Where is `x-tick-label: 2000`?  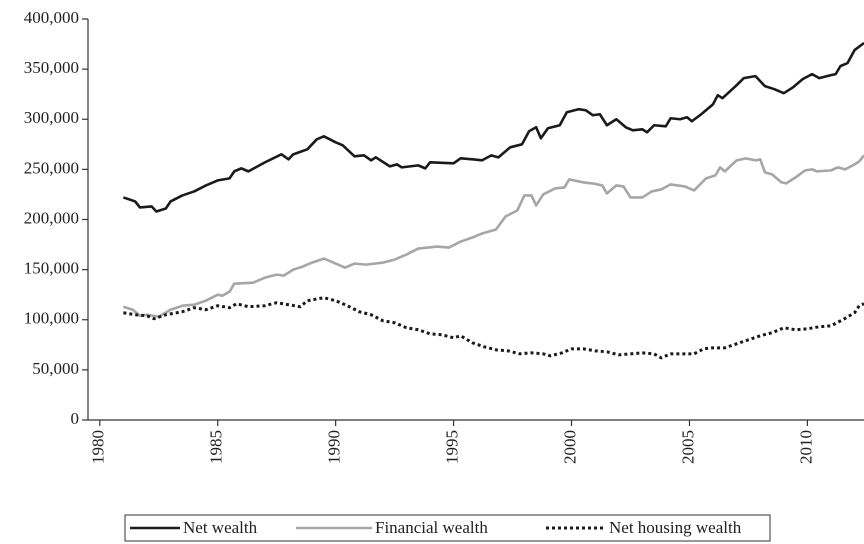
x-tick-label: 2000 is located at coordinates (569, 447).